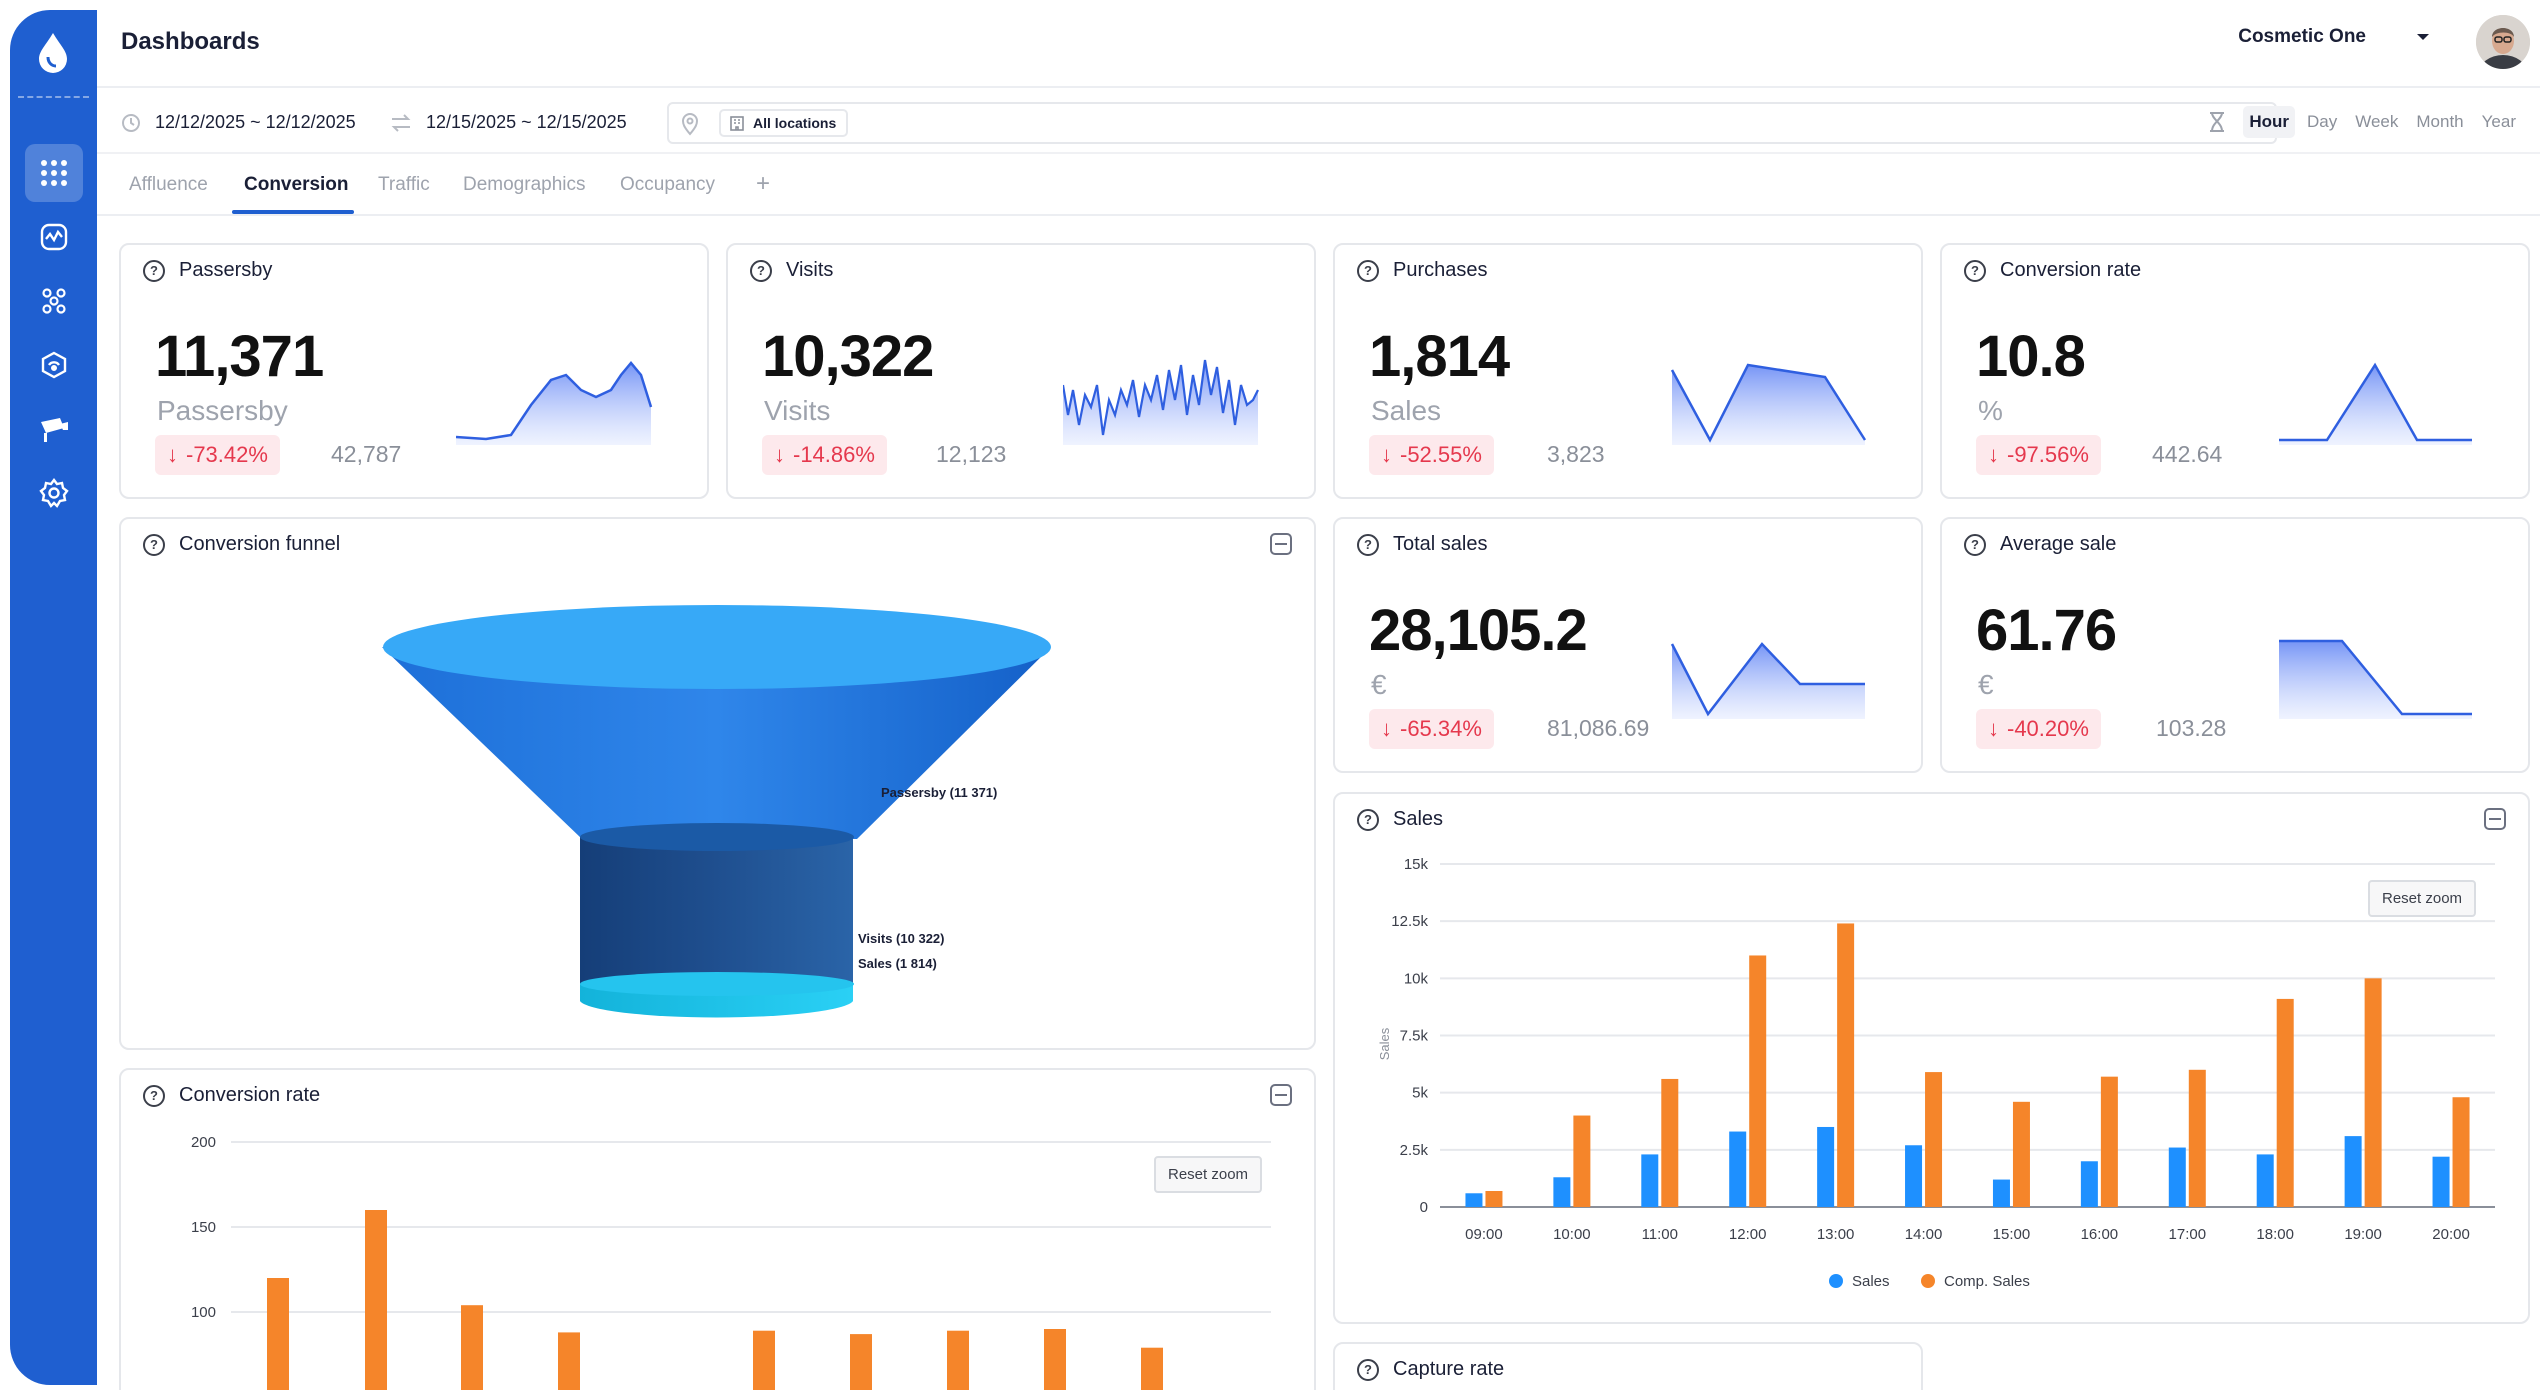  What do you see at coordinates (524, 184) in the screenshot?
I see `tab-demographics: Demographics` at bounding box center [524, 184].